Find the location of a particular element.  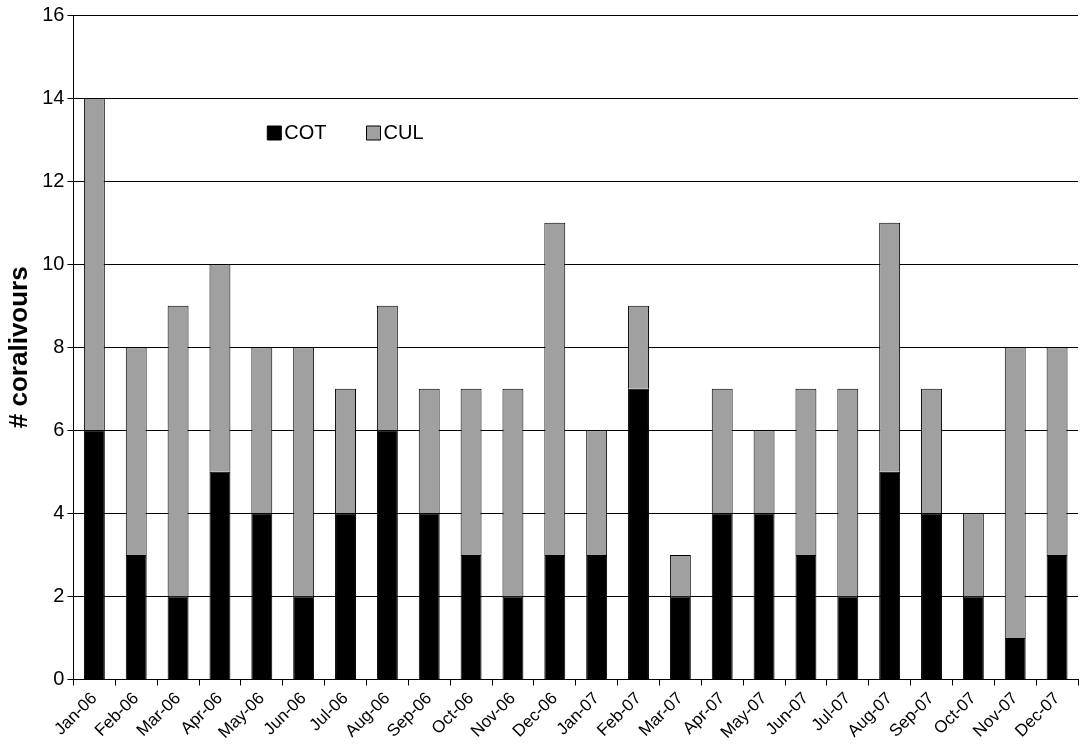

y-tick-label: 10 is located at coordinates (53, 262).